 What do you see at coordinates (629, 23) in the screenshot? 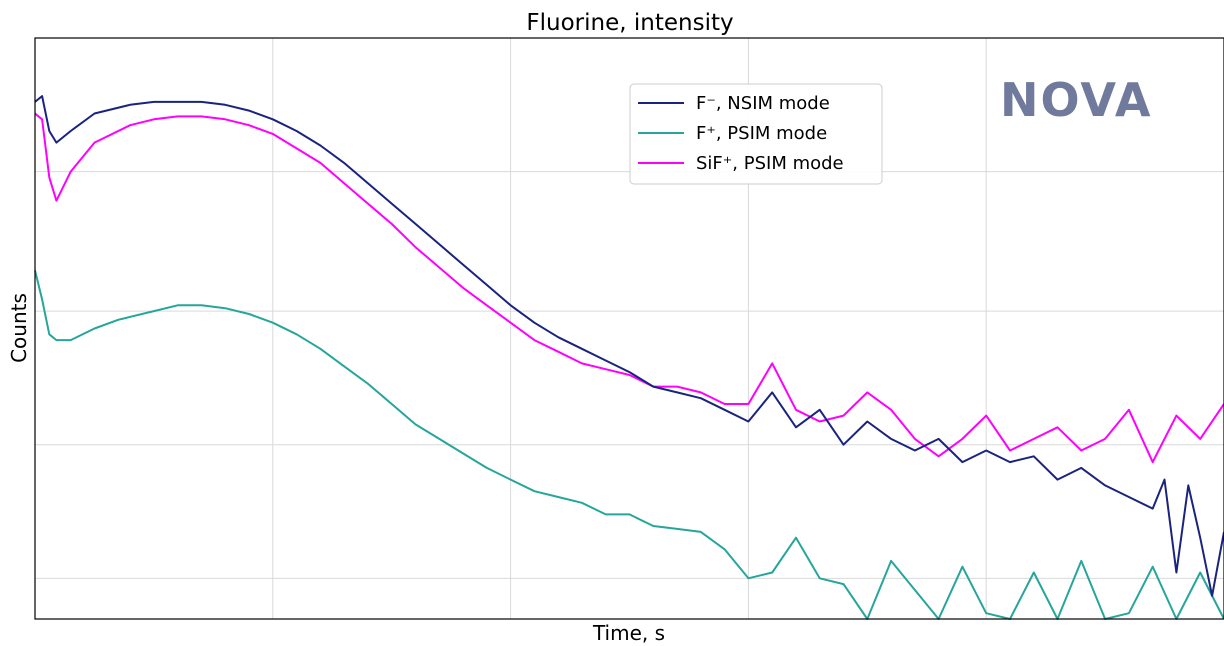
I see `chart-title: Fluorine, intensity` at bounding box center [629, 23].